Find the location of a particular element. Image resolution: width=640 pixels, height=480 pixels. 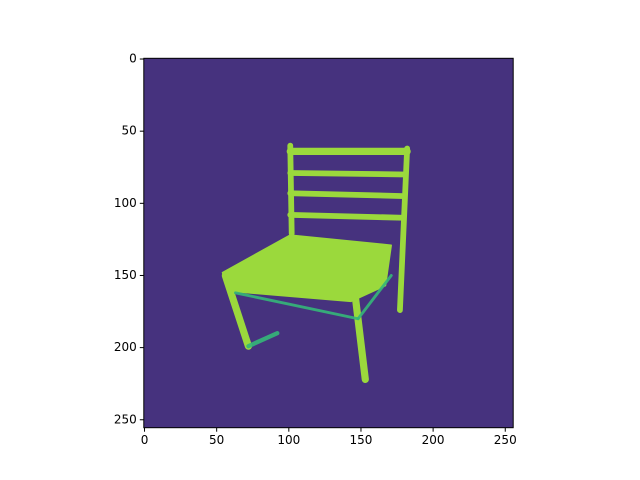

x-tick-label: 200 is located at coordinates (433, 440).